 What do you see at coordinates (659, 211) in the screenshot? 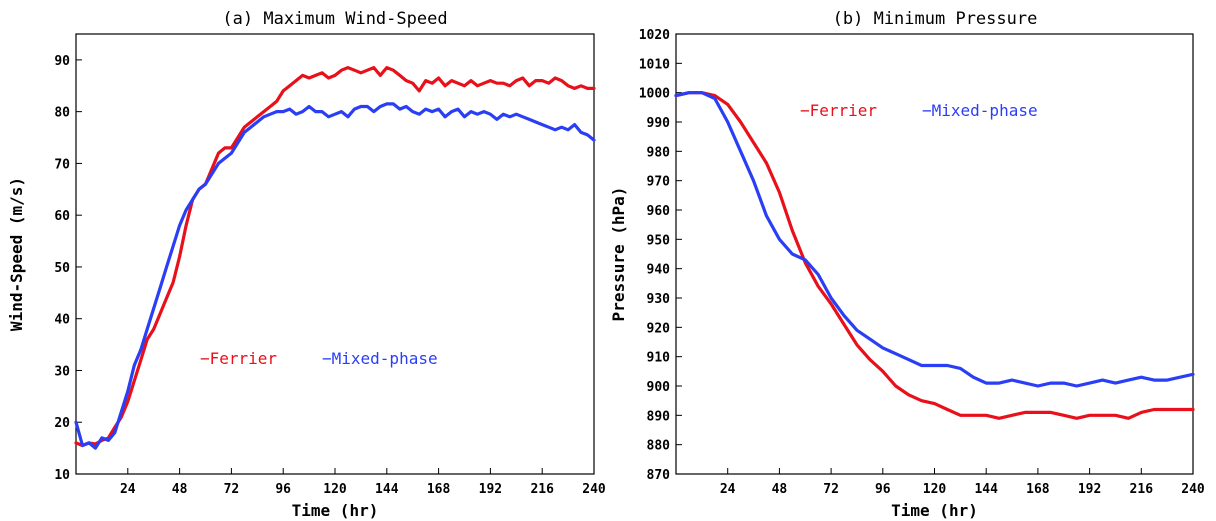
I see `y-tick-label: 960` at bounding box center [659, 211].